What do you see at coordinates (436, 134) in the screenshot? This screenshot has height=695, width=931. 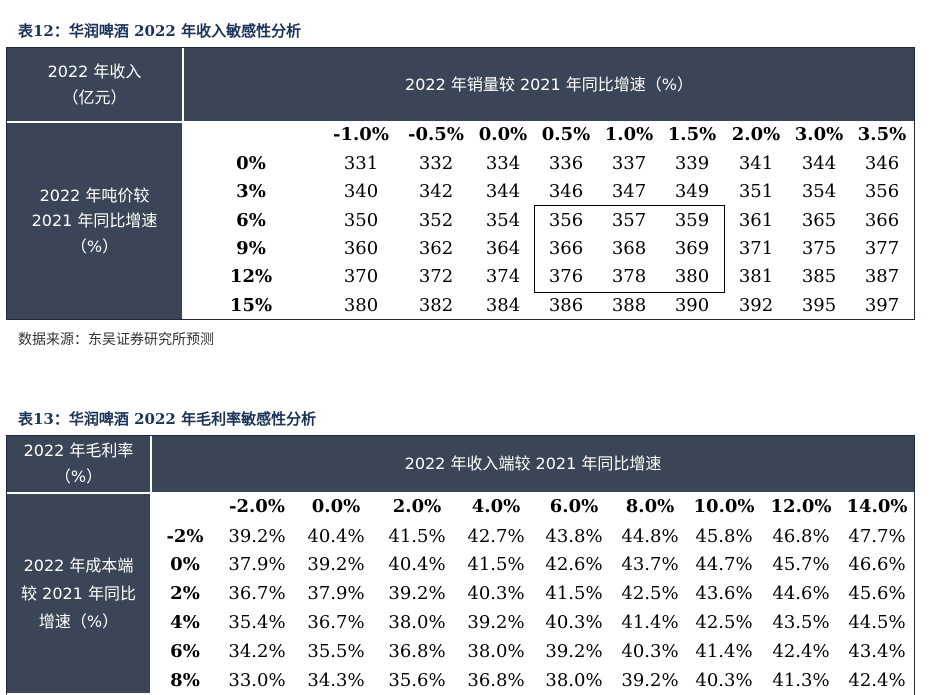 I see `table12-column-header: -0.5%` at bounding box center [436, 134].